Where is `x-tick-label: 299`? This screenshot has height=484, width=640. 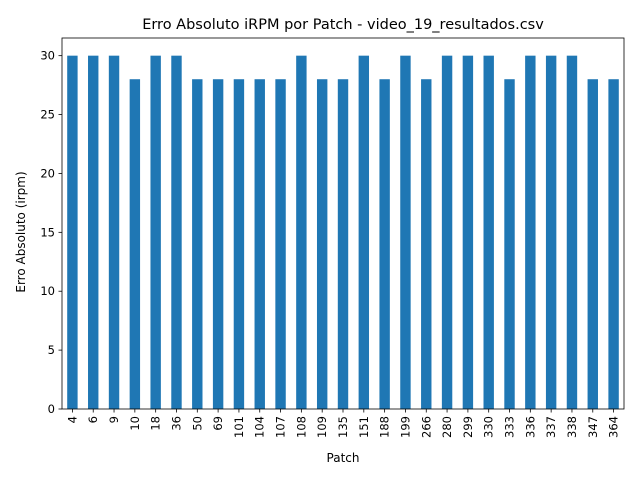 x-tick-label: 299 is located at coordinates (468, 427).